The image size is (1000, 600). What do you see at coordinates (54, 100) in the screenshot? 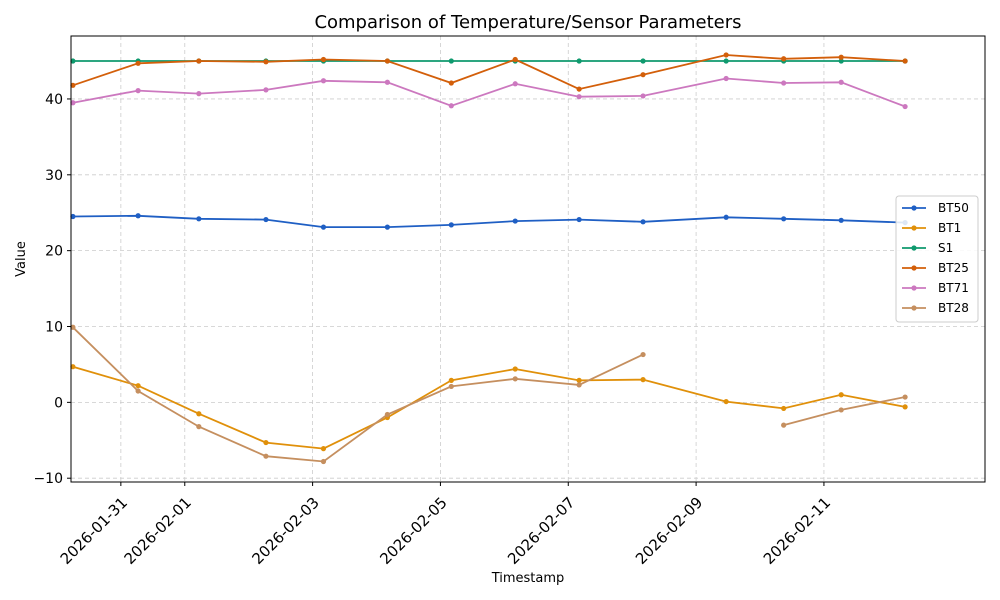
I see `y-tick-label: 40` at bounding box center [54, 100].